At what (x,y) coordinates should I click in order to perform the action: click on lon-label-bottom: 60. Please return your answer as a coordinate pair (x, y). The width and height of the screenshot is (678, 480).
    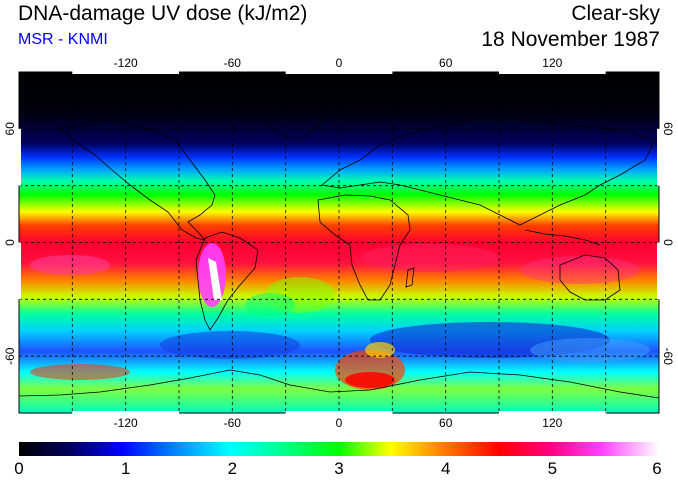
    Looking at the image, I should click on (446, 423).